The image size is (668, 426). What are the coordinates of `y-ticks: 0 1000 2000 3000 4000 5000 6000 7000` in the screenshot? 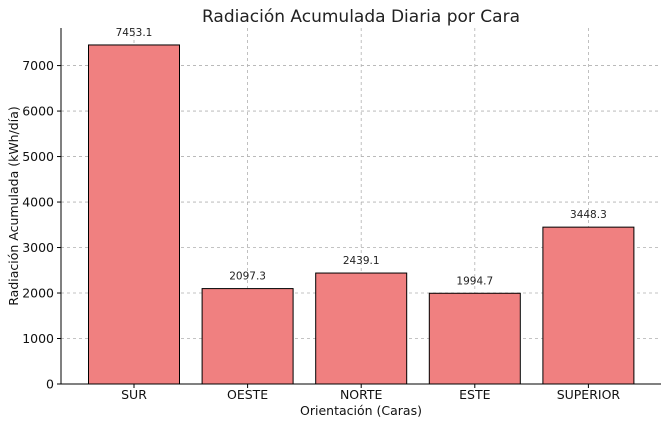 It's located at (41, 225).